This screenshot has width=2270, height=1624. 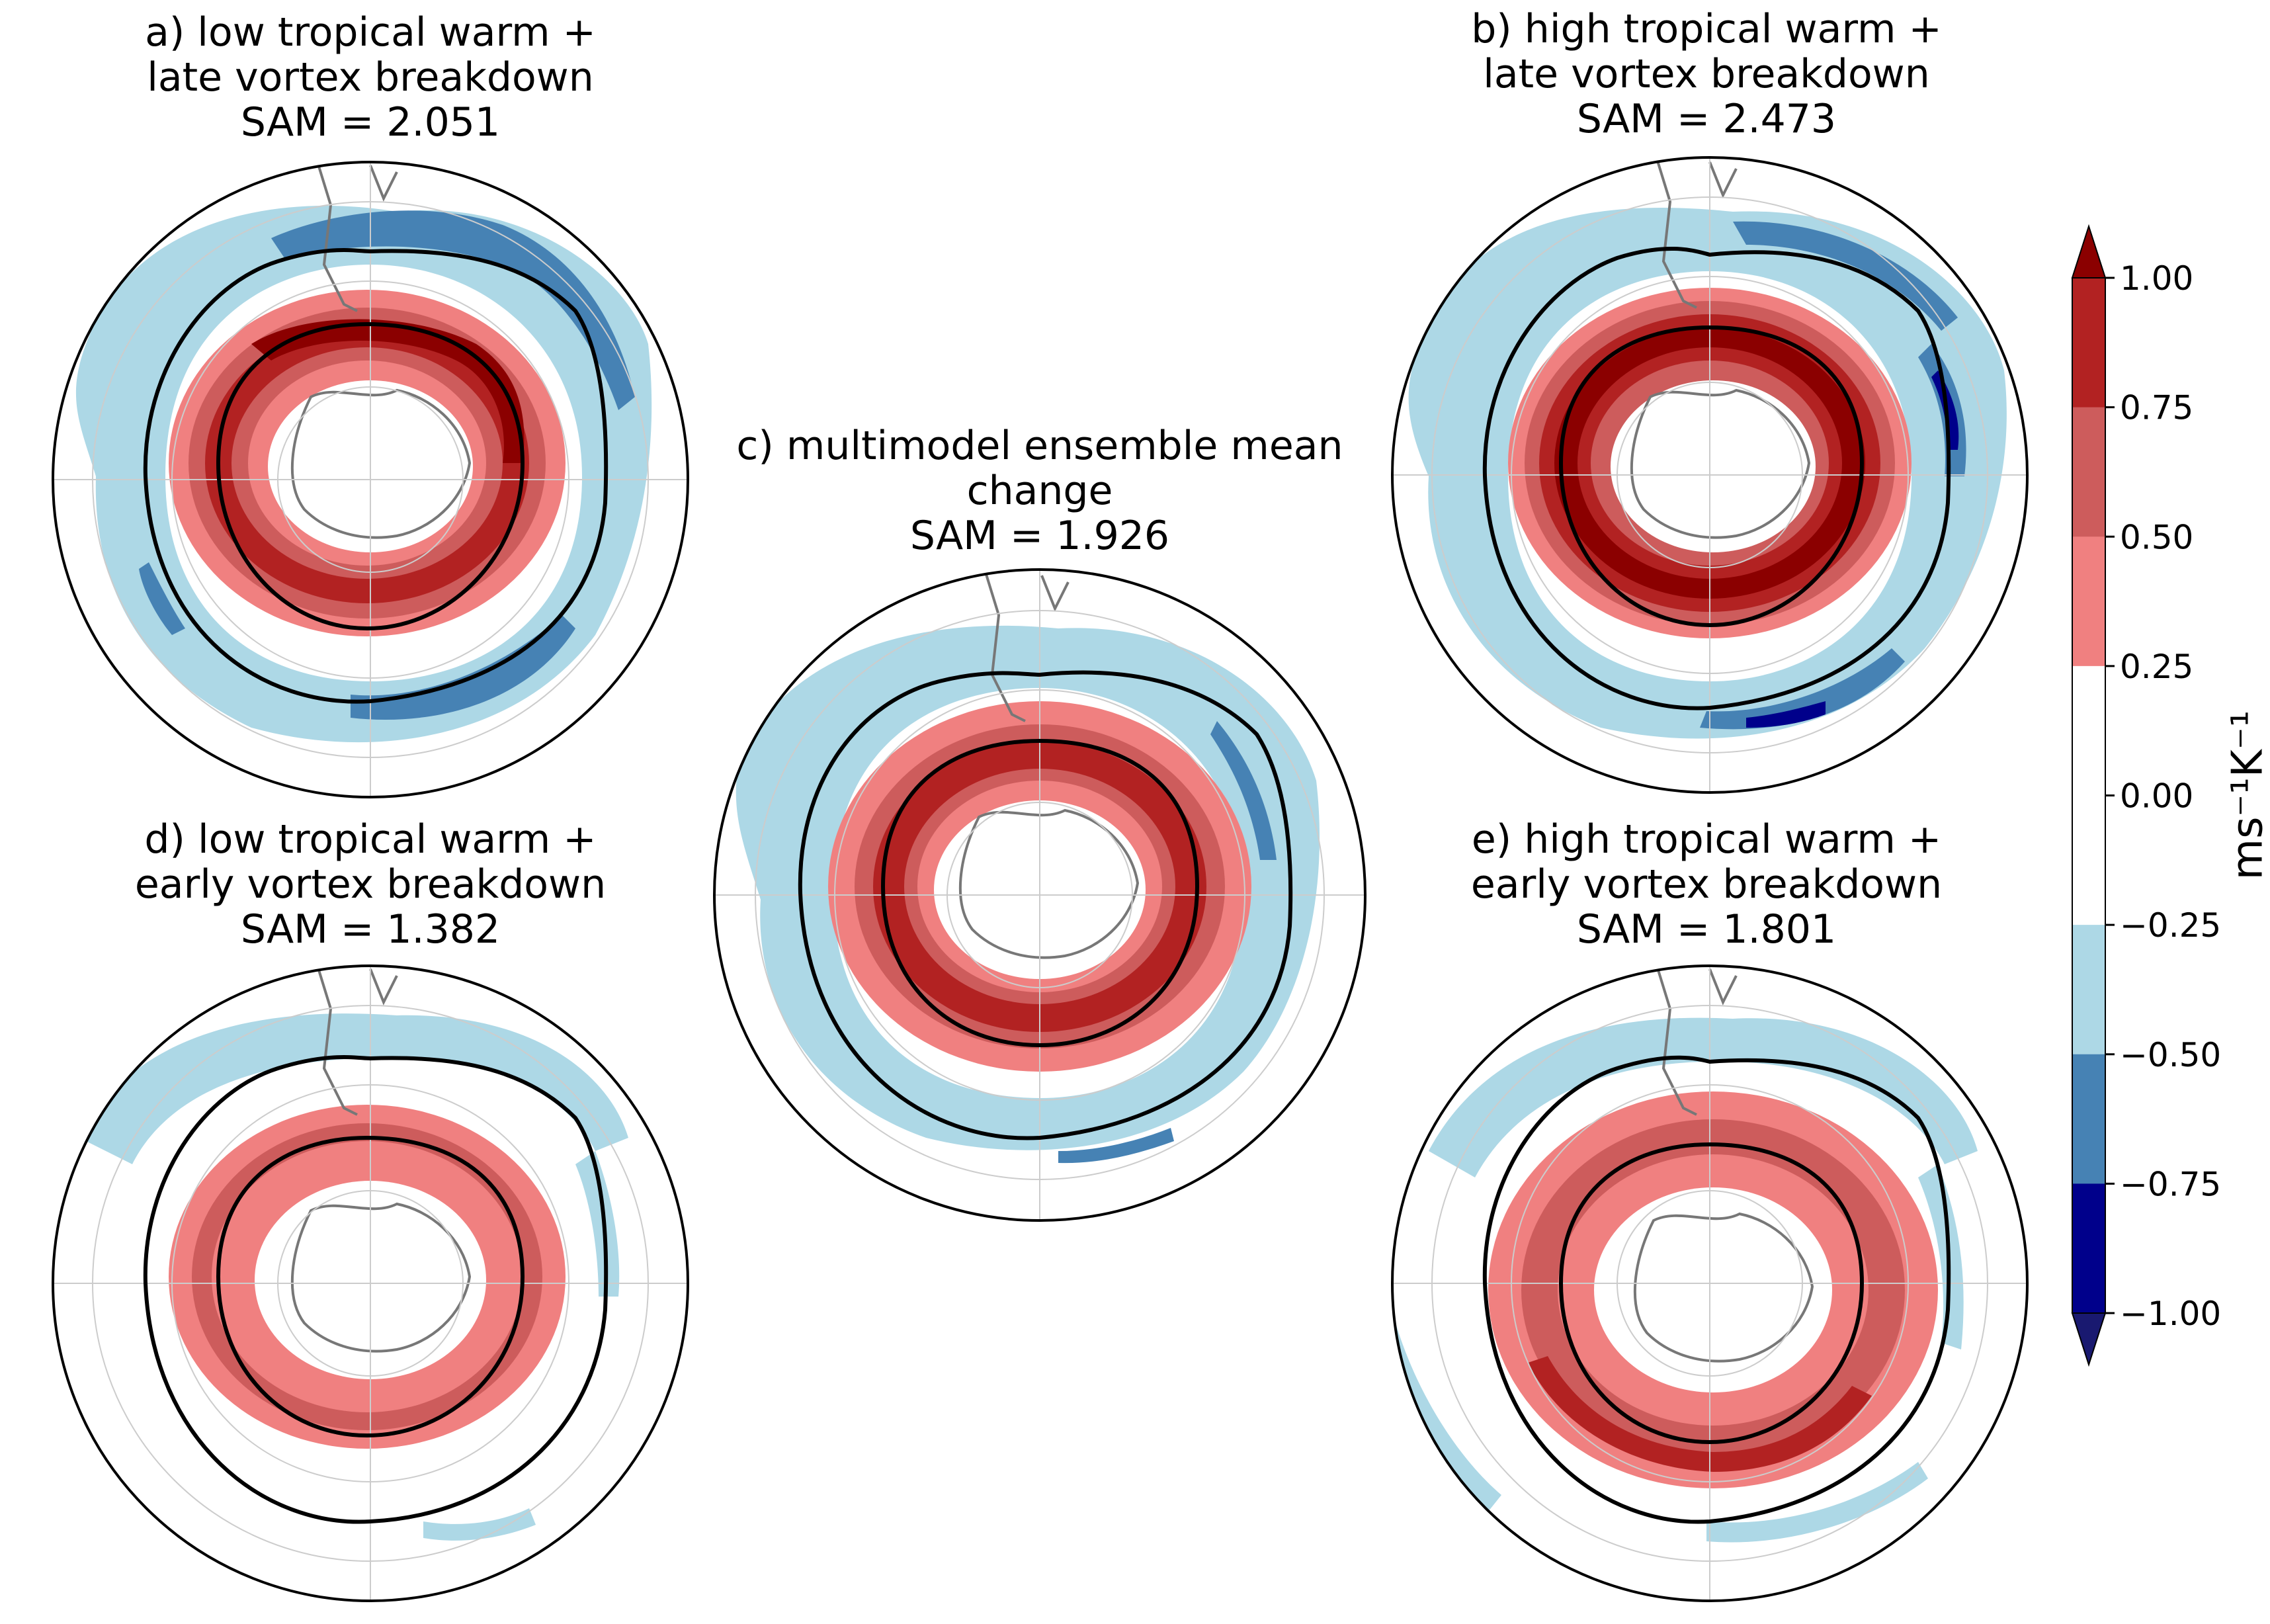 I want to click on panel-c-blue-patch-s, so click(x=1116, y=1146).